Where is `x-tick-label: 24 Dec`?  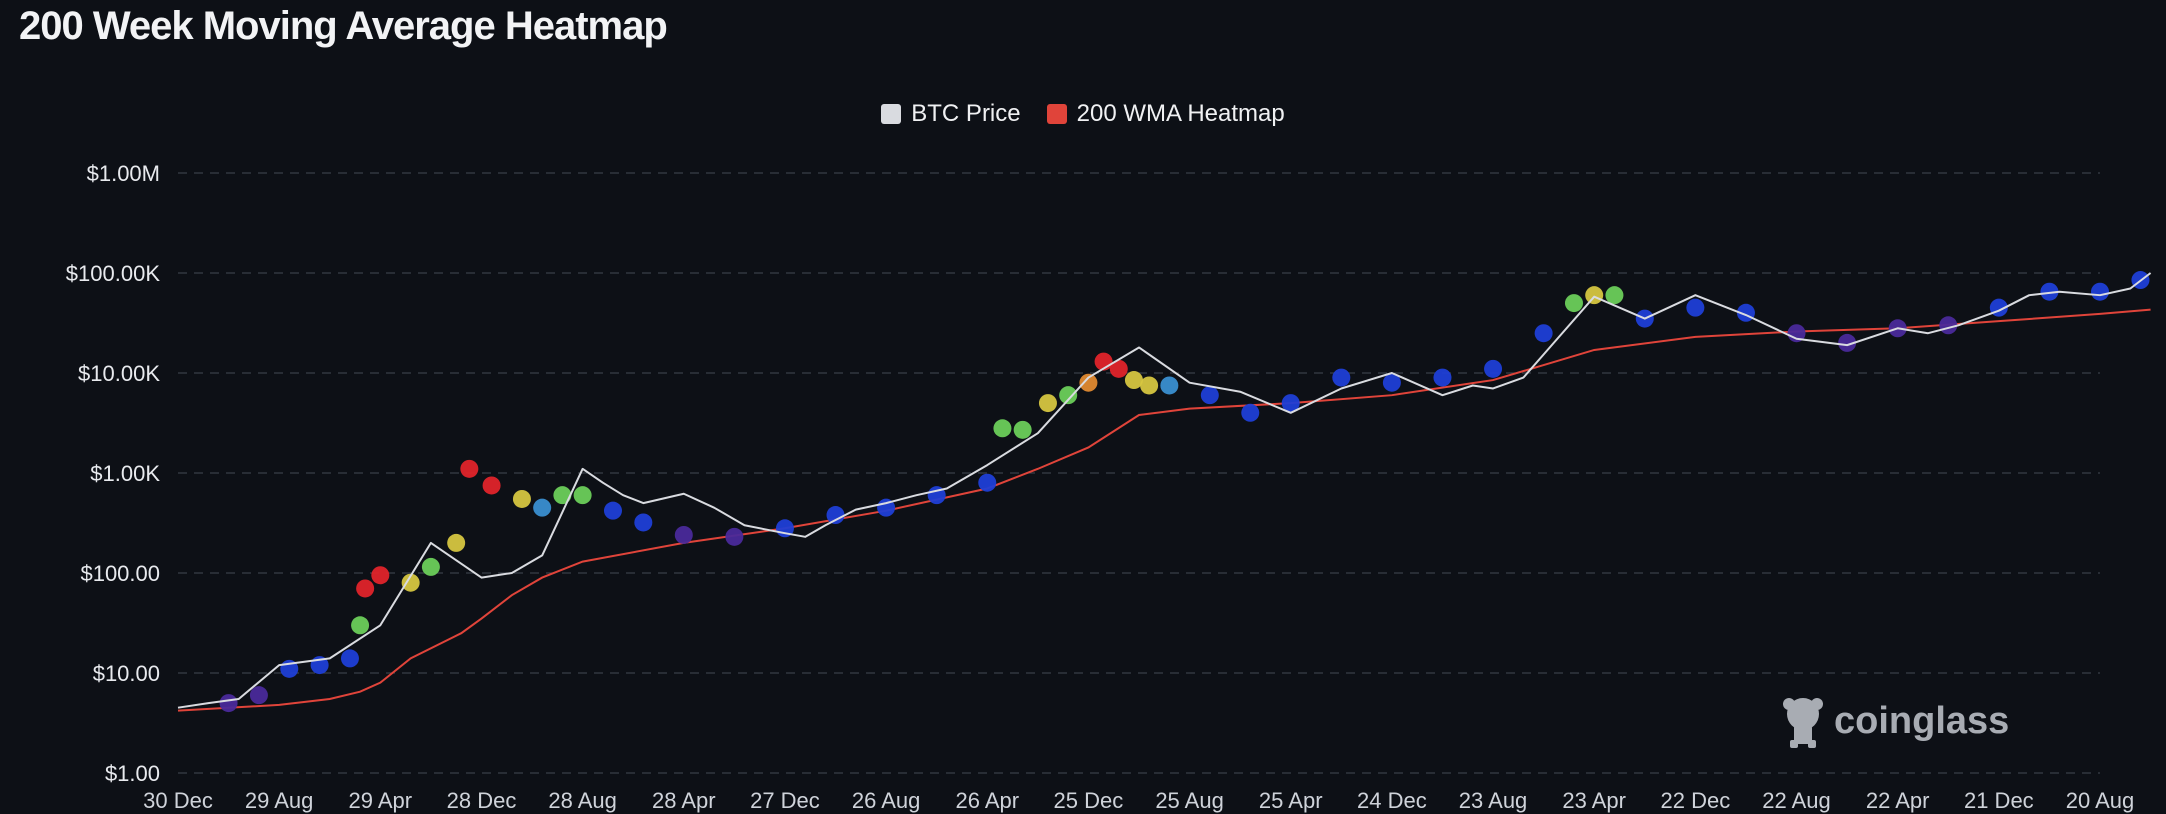
x-tick-label: 24 Dec is located at coordinates (1392, 800).